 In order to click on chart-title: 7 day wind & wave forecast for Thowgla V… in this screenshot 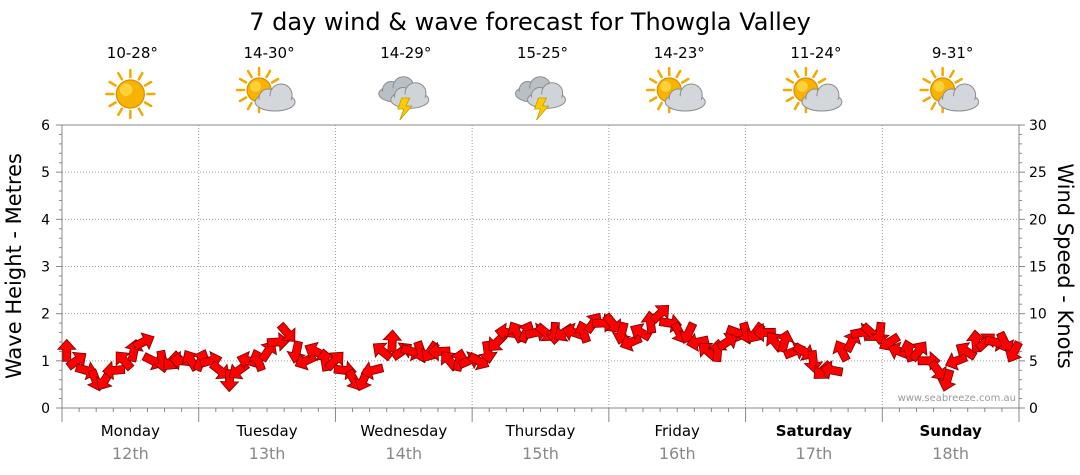, I will do `click(530, 22)`.